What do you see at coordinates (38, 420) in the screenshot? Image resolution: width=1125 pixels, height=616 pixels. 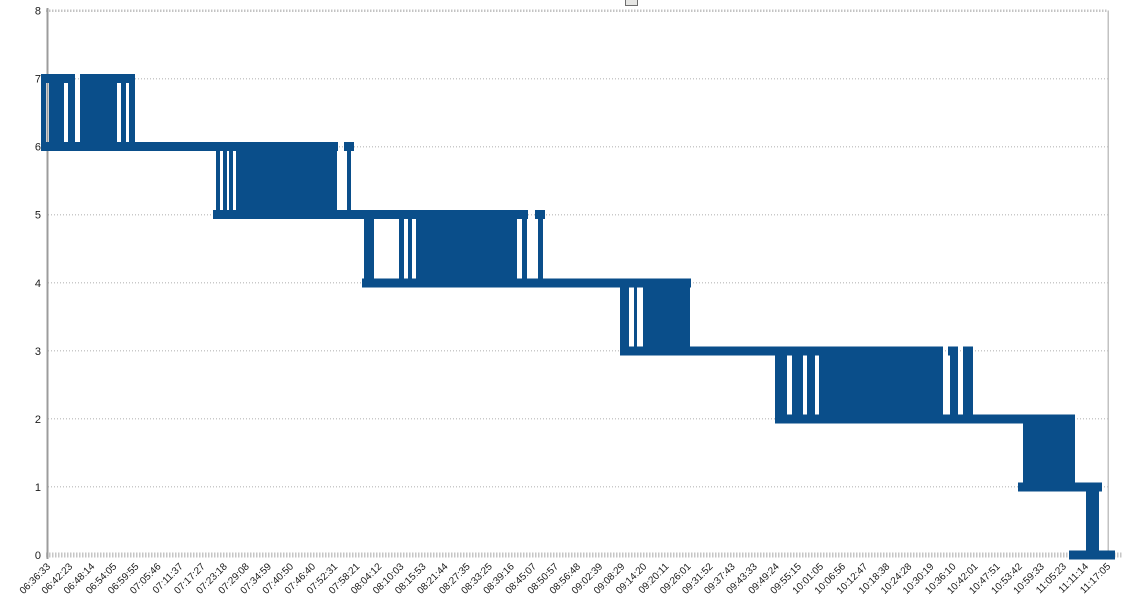 I see `y-tick-label-2: 2` at bounding box center [38, 420].